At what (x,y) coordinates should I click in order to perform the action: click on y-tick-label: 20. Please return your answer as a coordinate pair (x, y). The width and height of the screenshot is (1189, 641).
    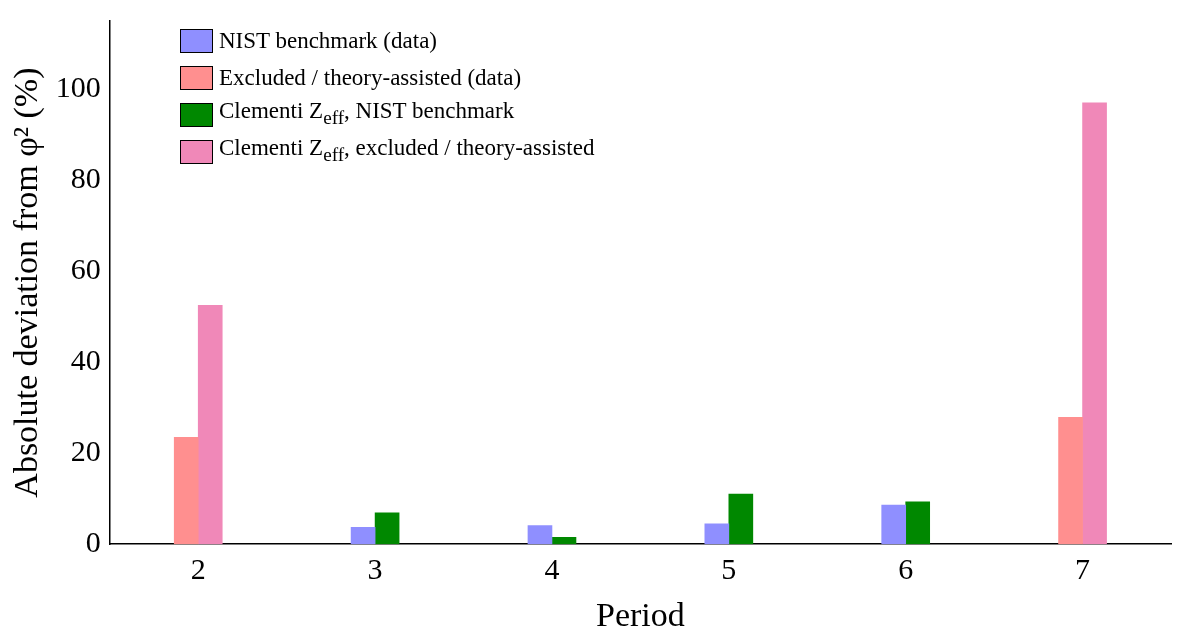
    Looking at the image, I should click on (85, 451).